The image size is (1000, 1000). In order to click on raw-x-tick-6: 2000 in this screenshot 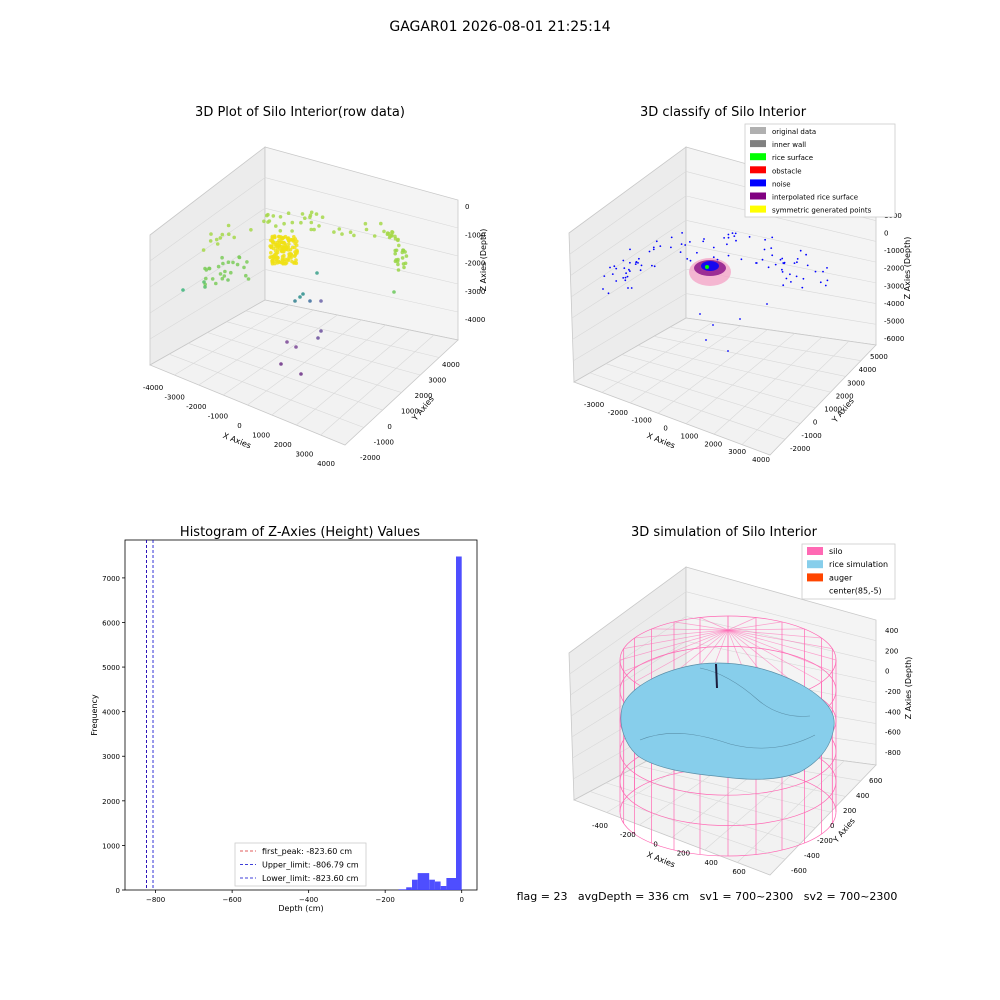, I will do `click(283, 445)`.